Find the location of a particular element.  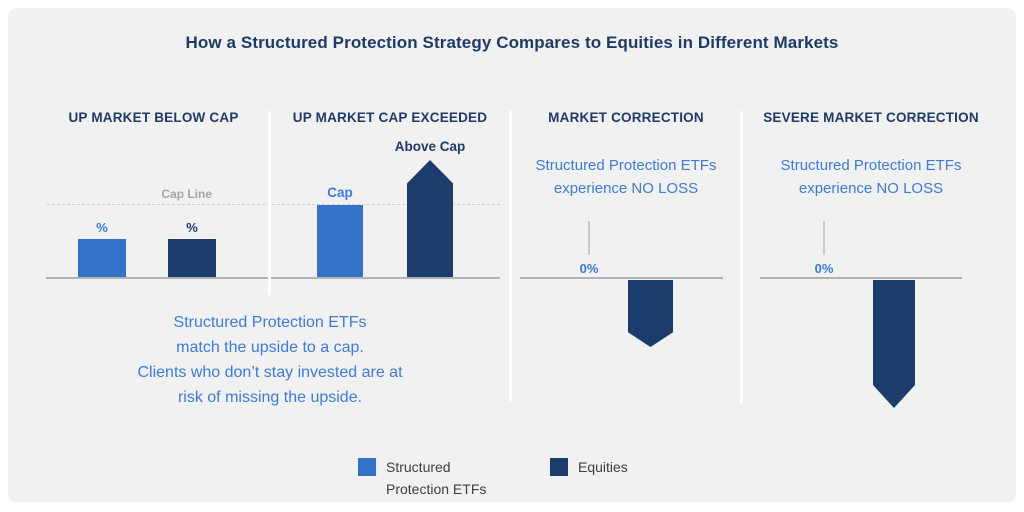

cap-dashed-line is located at coordinates (273, 204).